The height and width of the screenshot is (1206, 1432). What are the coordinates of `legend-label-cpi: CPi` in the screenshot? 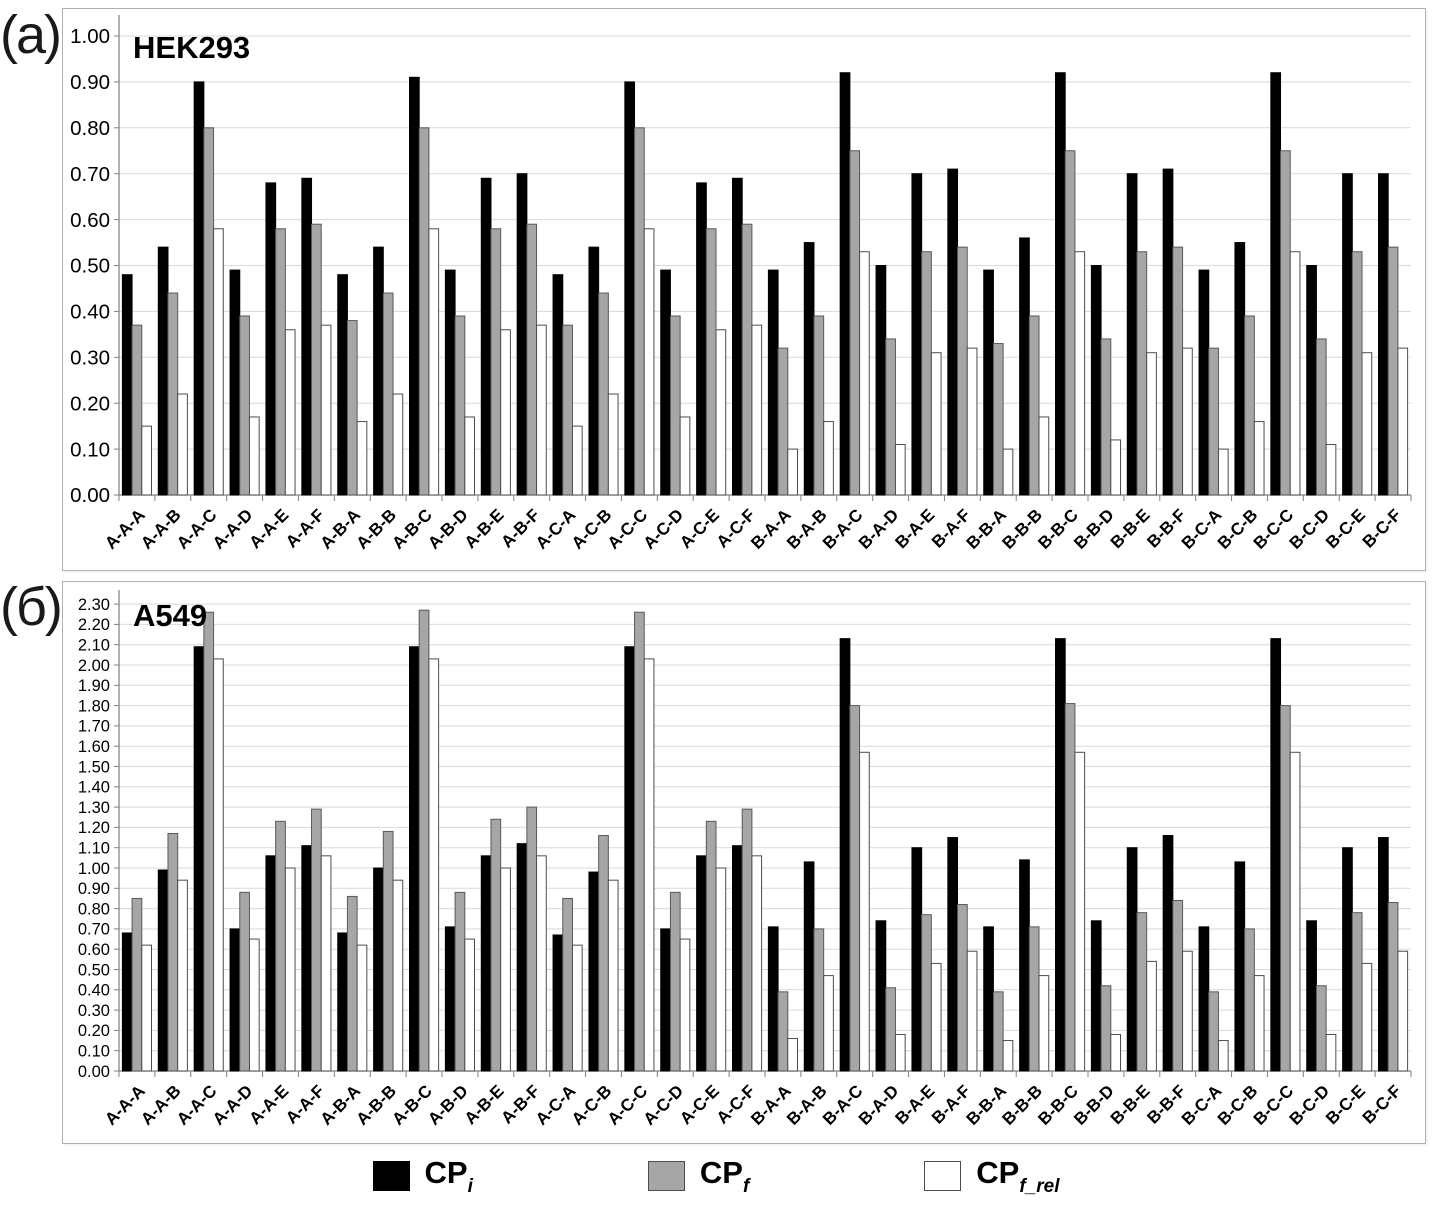 It's located at (448, 1175).